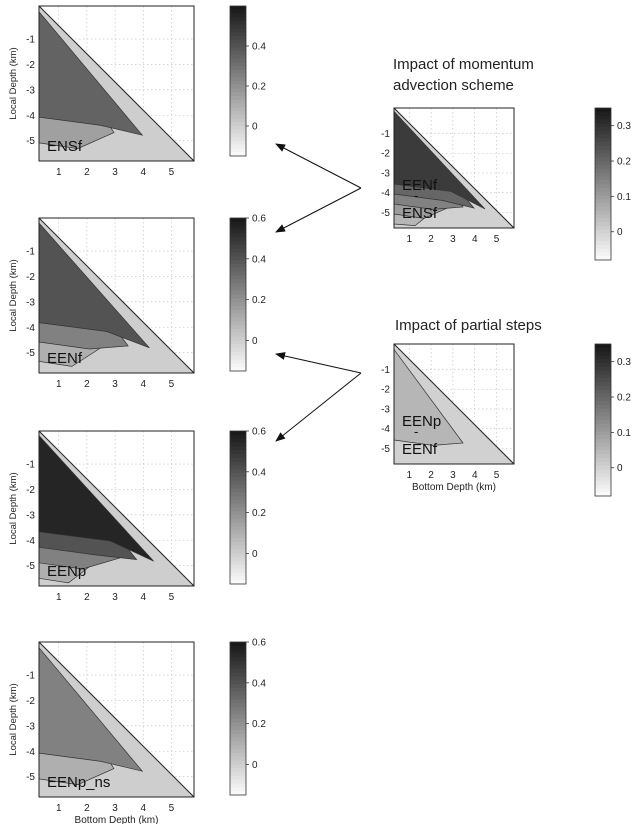  Describe the element at coordinates (468, 325) in the screenshot. I see `title-partial-steps: Impact of partial steps` at that location.